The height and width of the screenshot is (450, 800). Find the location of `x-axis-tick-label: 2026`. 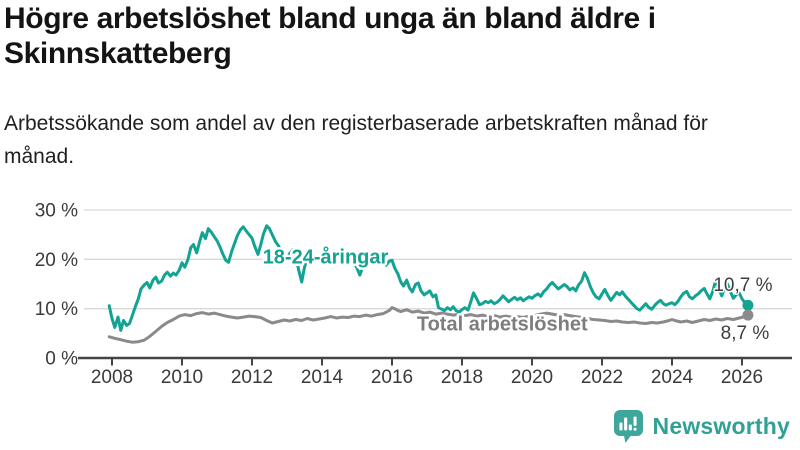

x-axis-tick-label: 2026 is located at coordinates (742, 377).